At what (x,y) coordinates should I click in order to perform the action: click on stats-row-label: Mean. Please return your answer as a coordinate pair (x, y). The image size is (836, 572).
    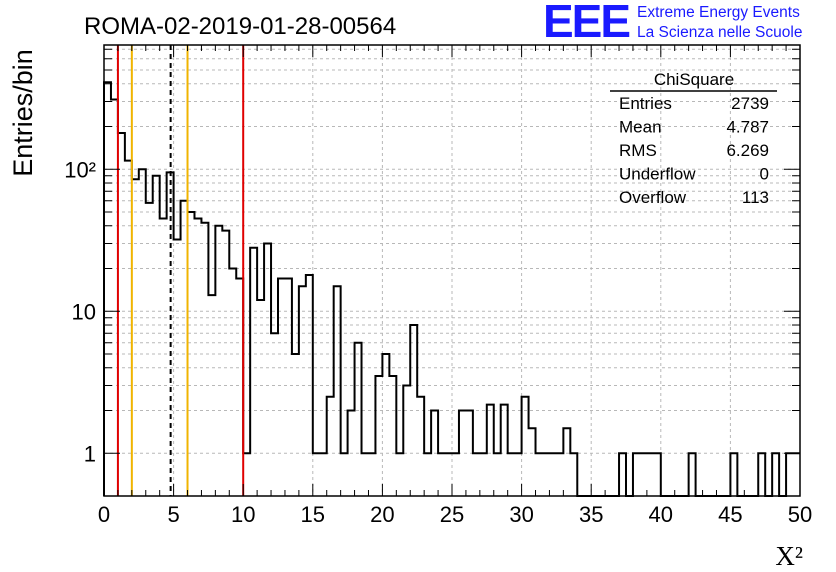
    Looking at the image, I should click on (640, 127).